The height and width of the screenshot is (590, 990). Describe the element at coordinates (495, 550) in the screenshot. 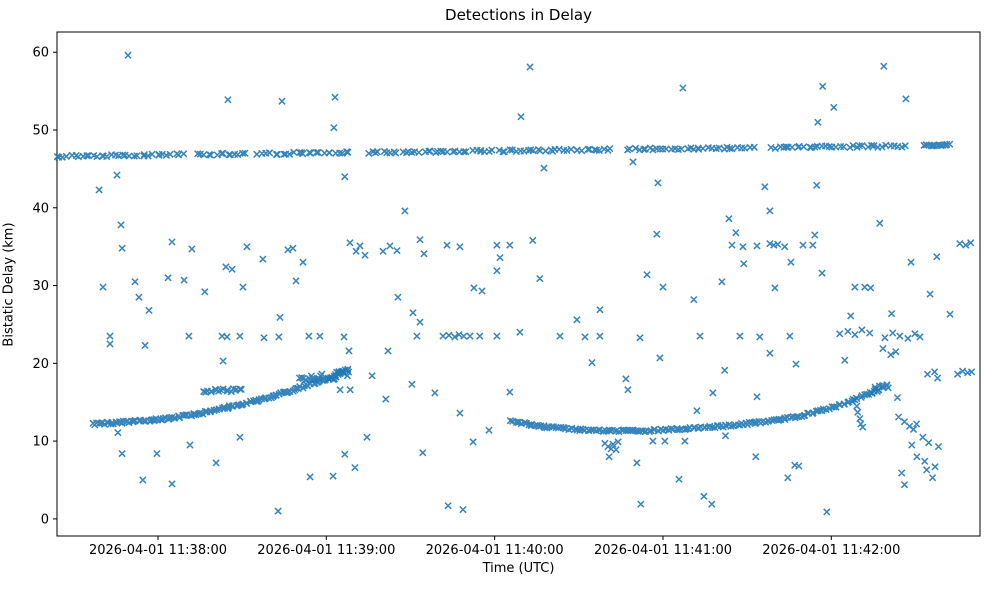

I see `x-tick-label: 2026-04-01 11:40:00` at that location.